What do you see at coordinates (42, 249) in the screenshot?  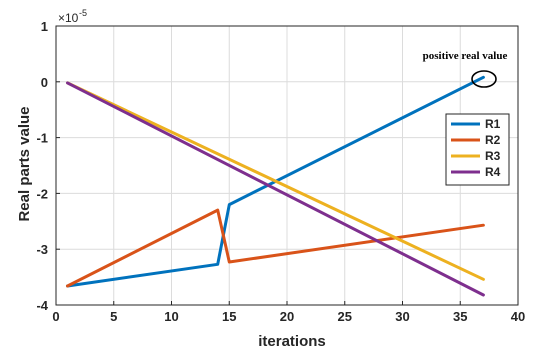 I see `y-tick-label: -3` at bounding box center [42, 249].